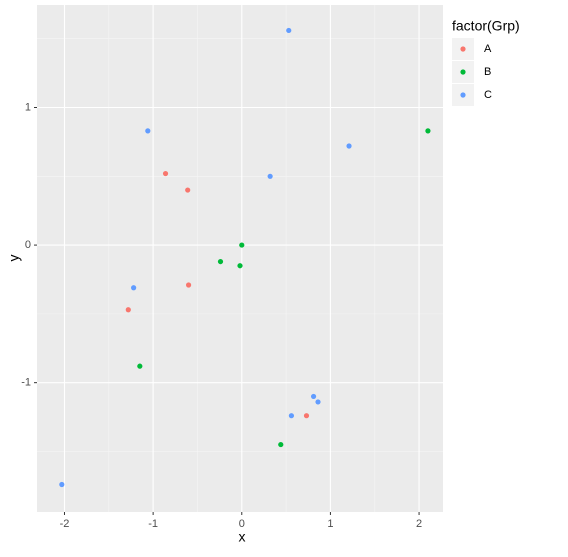 The height and width of the screenshot is (557, 568). What do you see at coordinates (14, 258) in the screenshot?
I see `y-axis-label: y` at bounding box center [14, 258].